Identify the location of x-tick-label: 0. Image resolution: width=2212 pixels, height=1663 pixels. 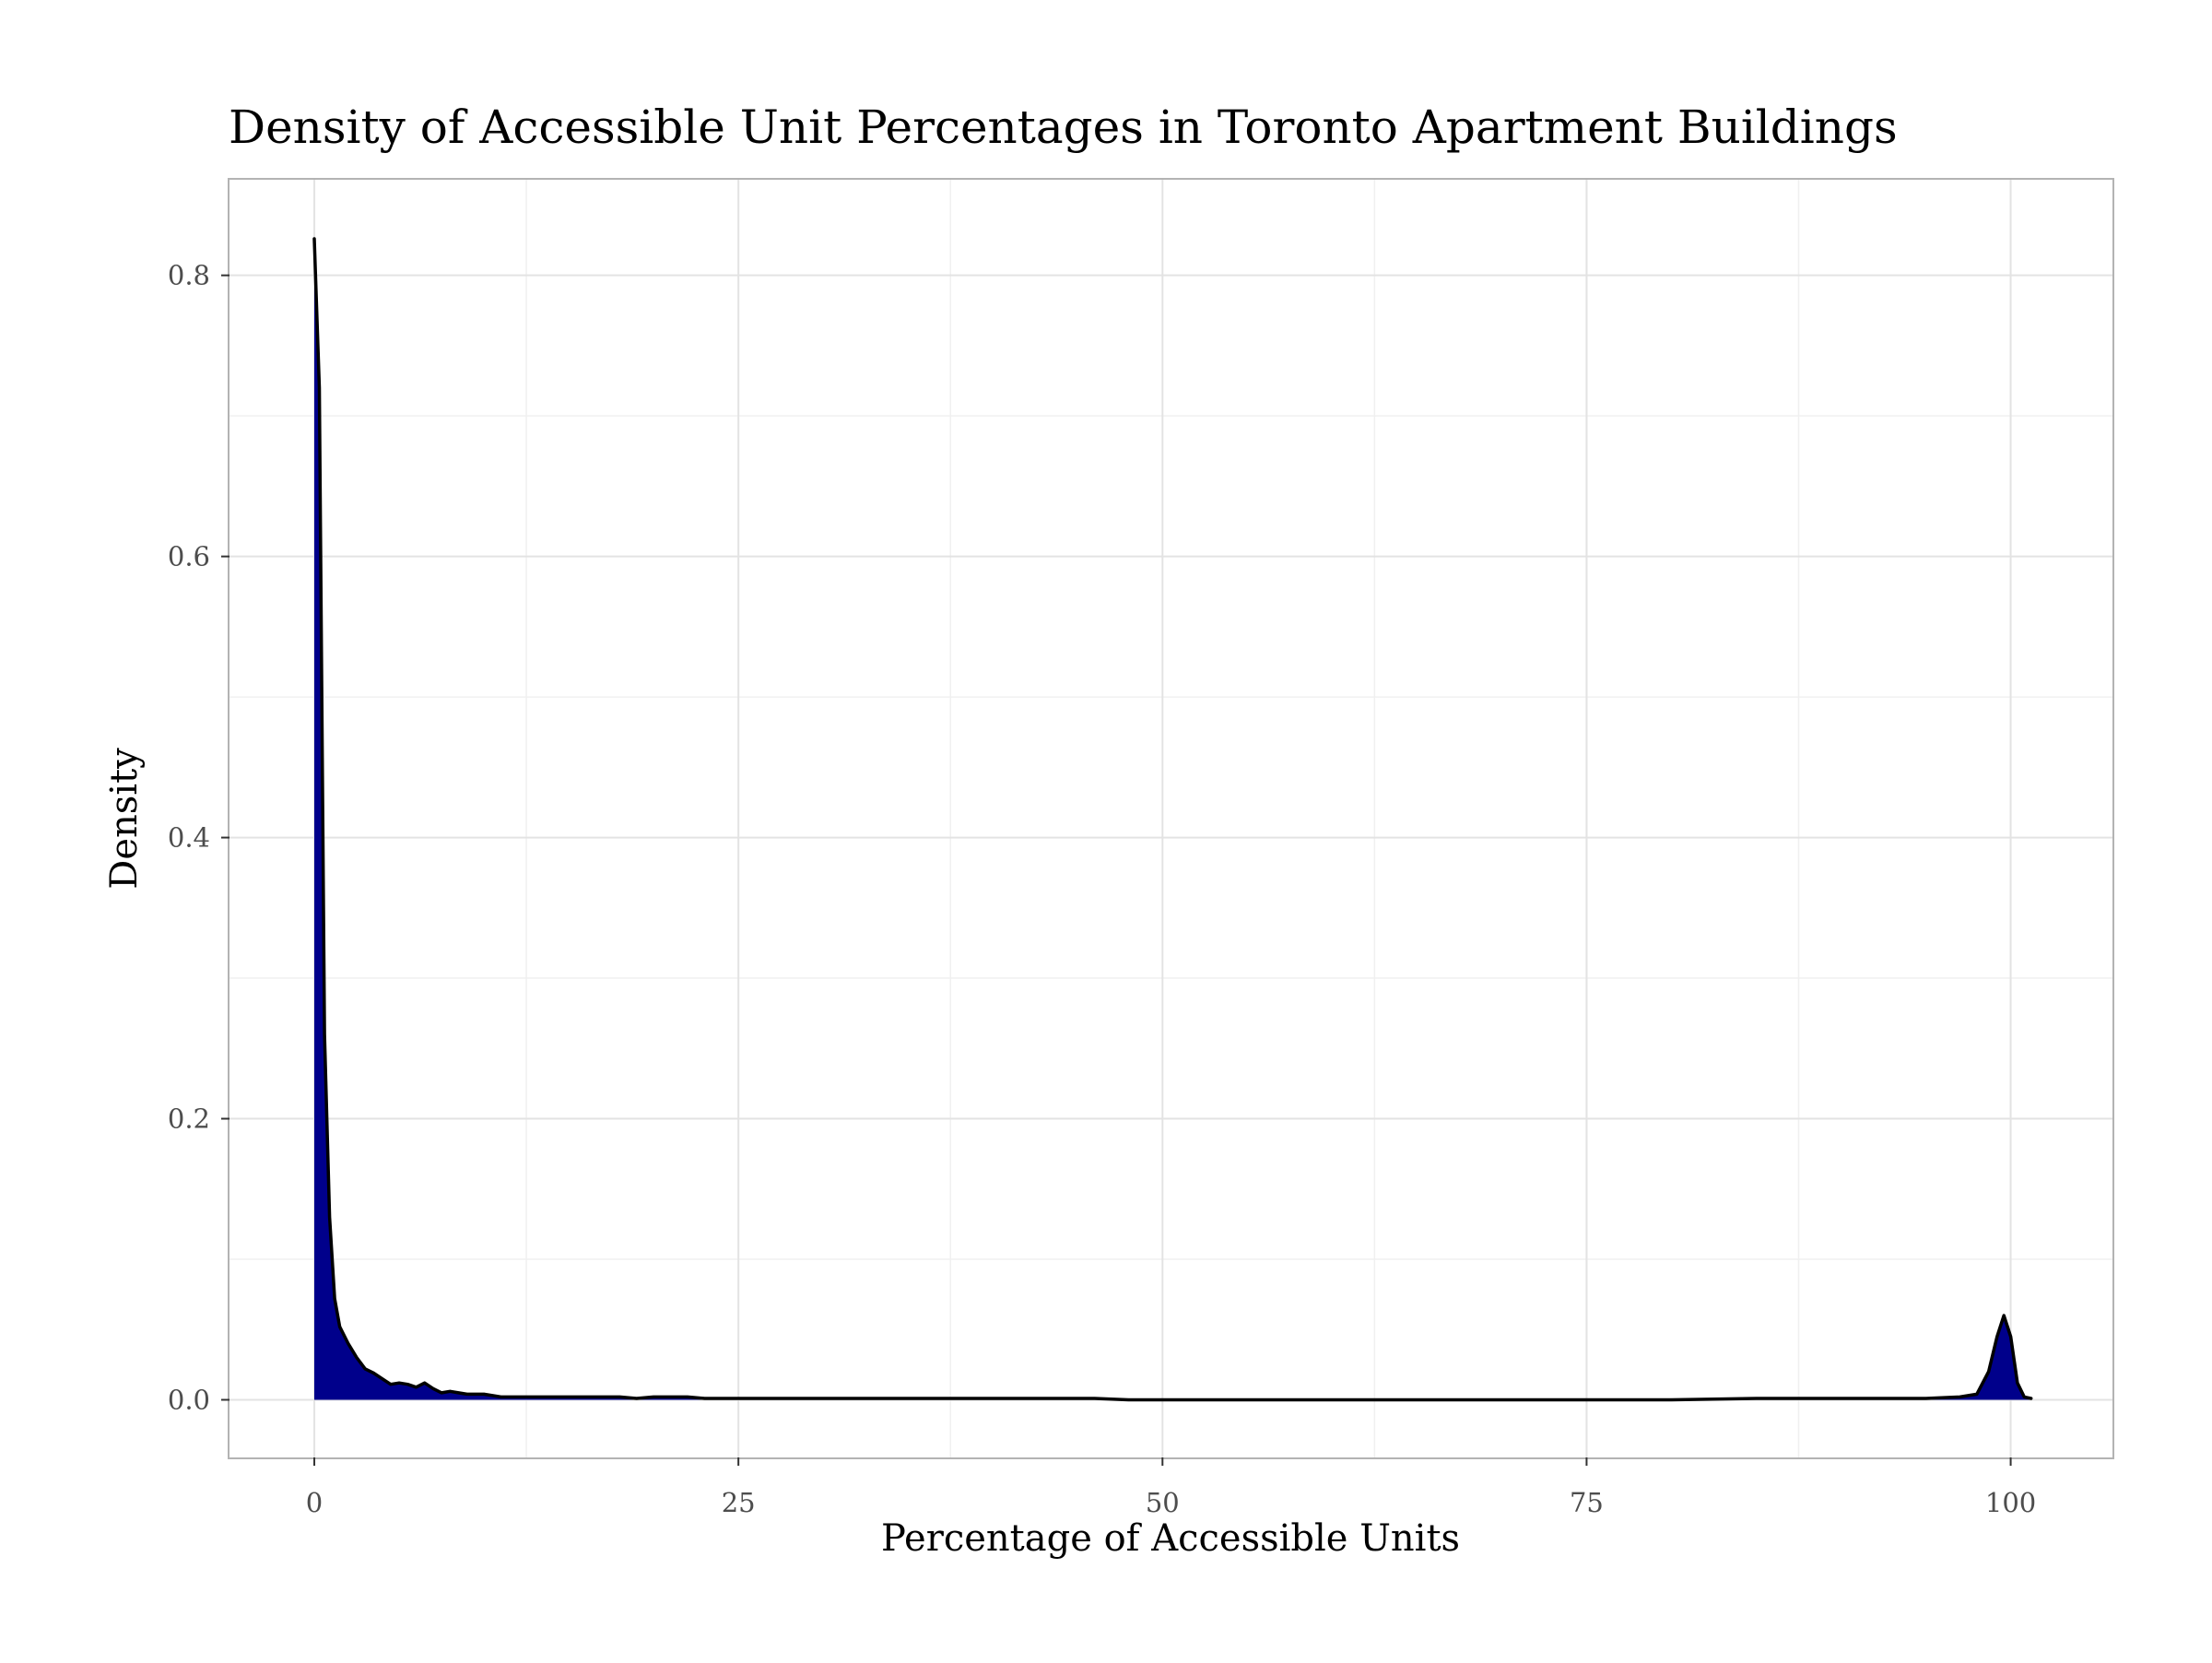
(314, 1502).